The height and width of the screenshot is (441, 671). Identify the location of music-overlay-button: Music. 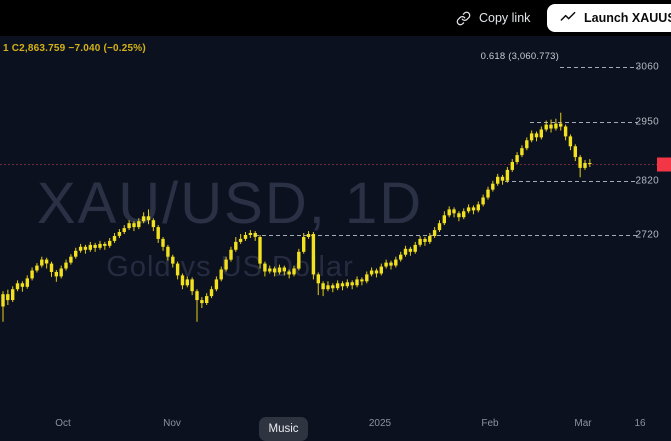
(283, 429).